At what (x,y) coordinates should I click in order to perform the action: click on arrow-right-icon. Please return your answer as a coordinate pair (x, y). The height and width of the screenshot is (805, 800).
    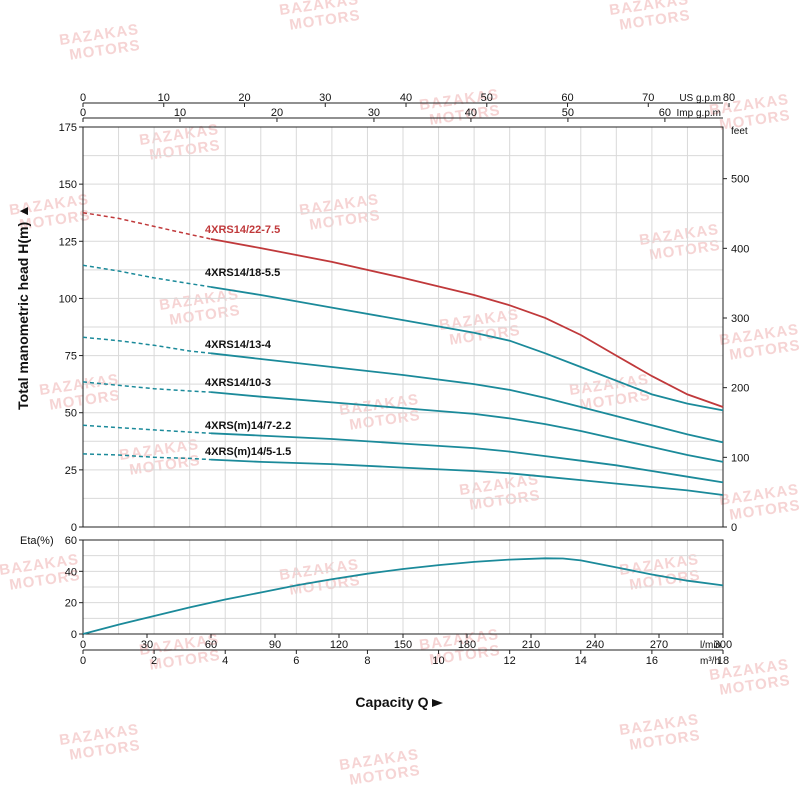
    Looking at the image, I should click on (437, 703).